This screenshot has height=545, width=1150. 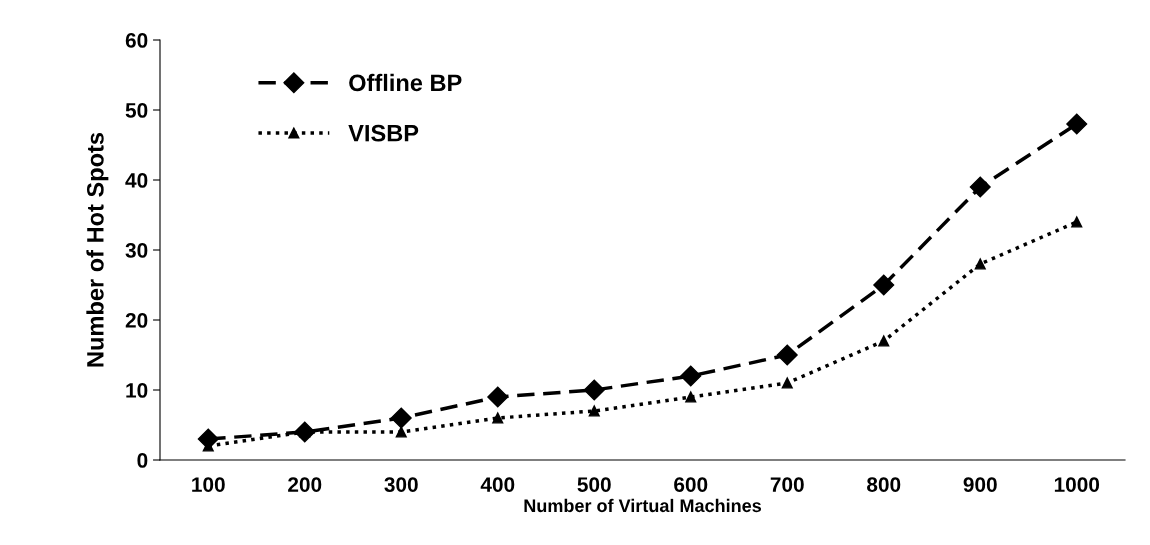 I want to click on x-tick-label: 400, so click(x=497, y=484).